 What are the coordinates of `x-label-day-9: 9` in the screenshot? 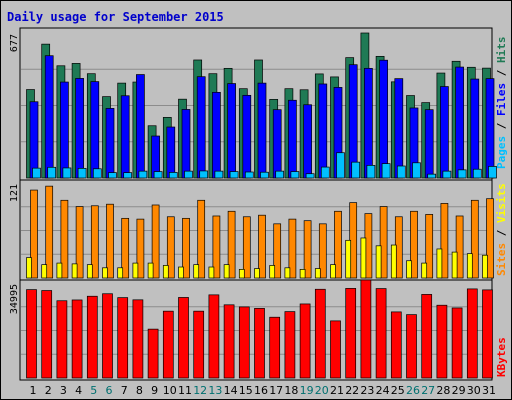 It's located at (154, 390).